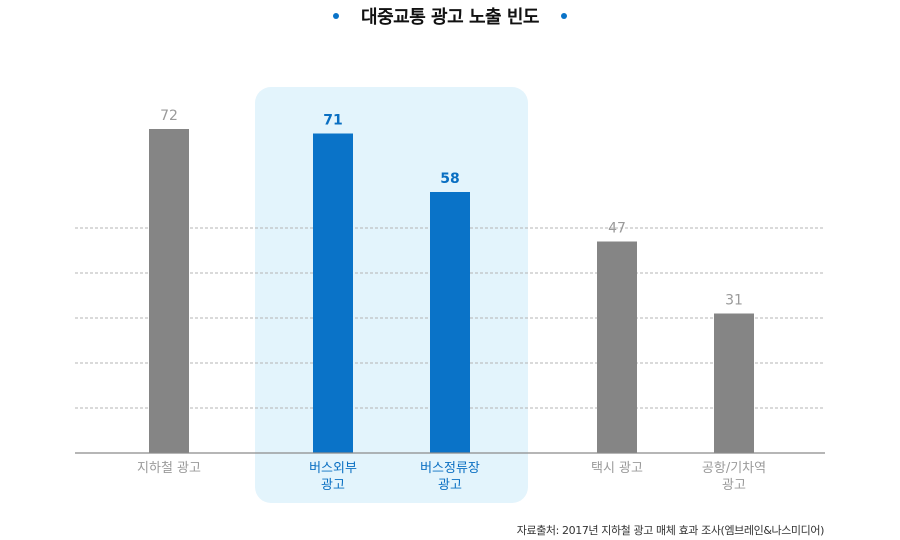 The height and width of the screenshot is (540, 900). I want to click on x-tick-label: 공항/기차역, so click(734, 468).